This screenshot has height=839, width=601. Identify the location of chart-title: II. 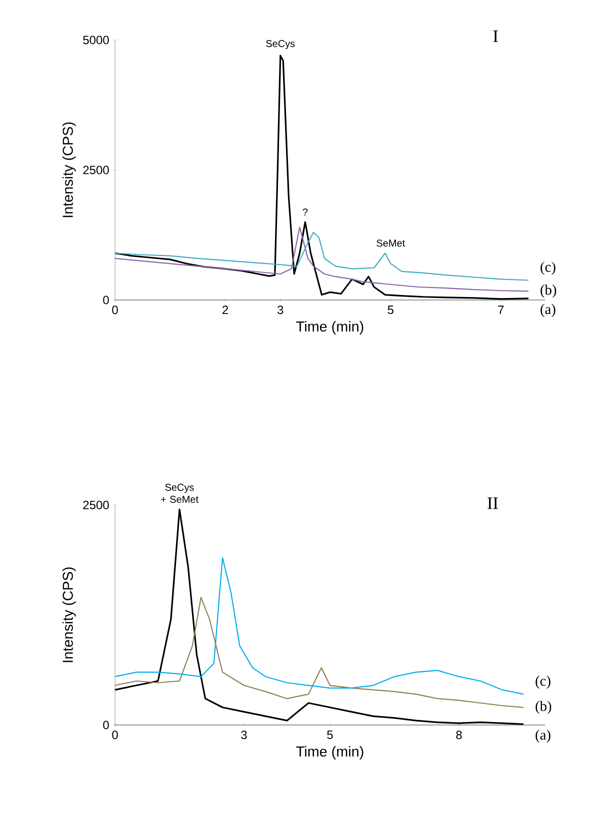
(493, 503).